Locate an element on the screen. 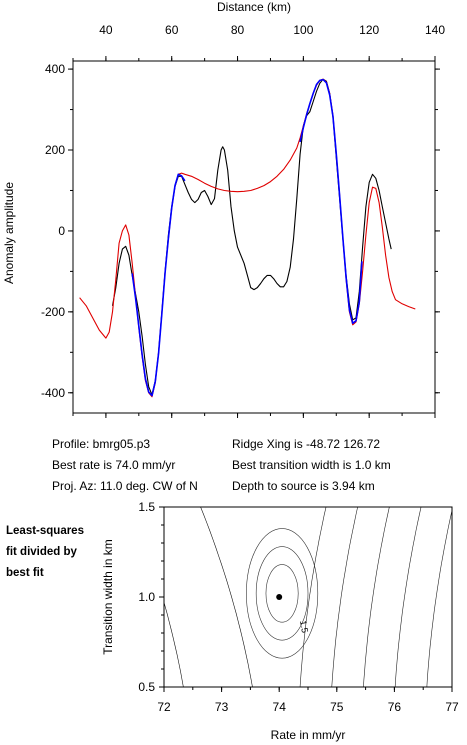  ridge-xing-text: Ridge Xing is -48.72 126.72 is located at coordinates (306, 444).